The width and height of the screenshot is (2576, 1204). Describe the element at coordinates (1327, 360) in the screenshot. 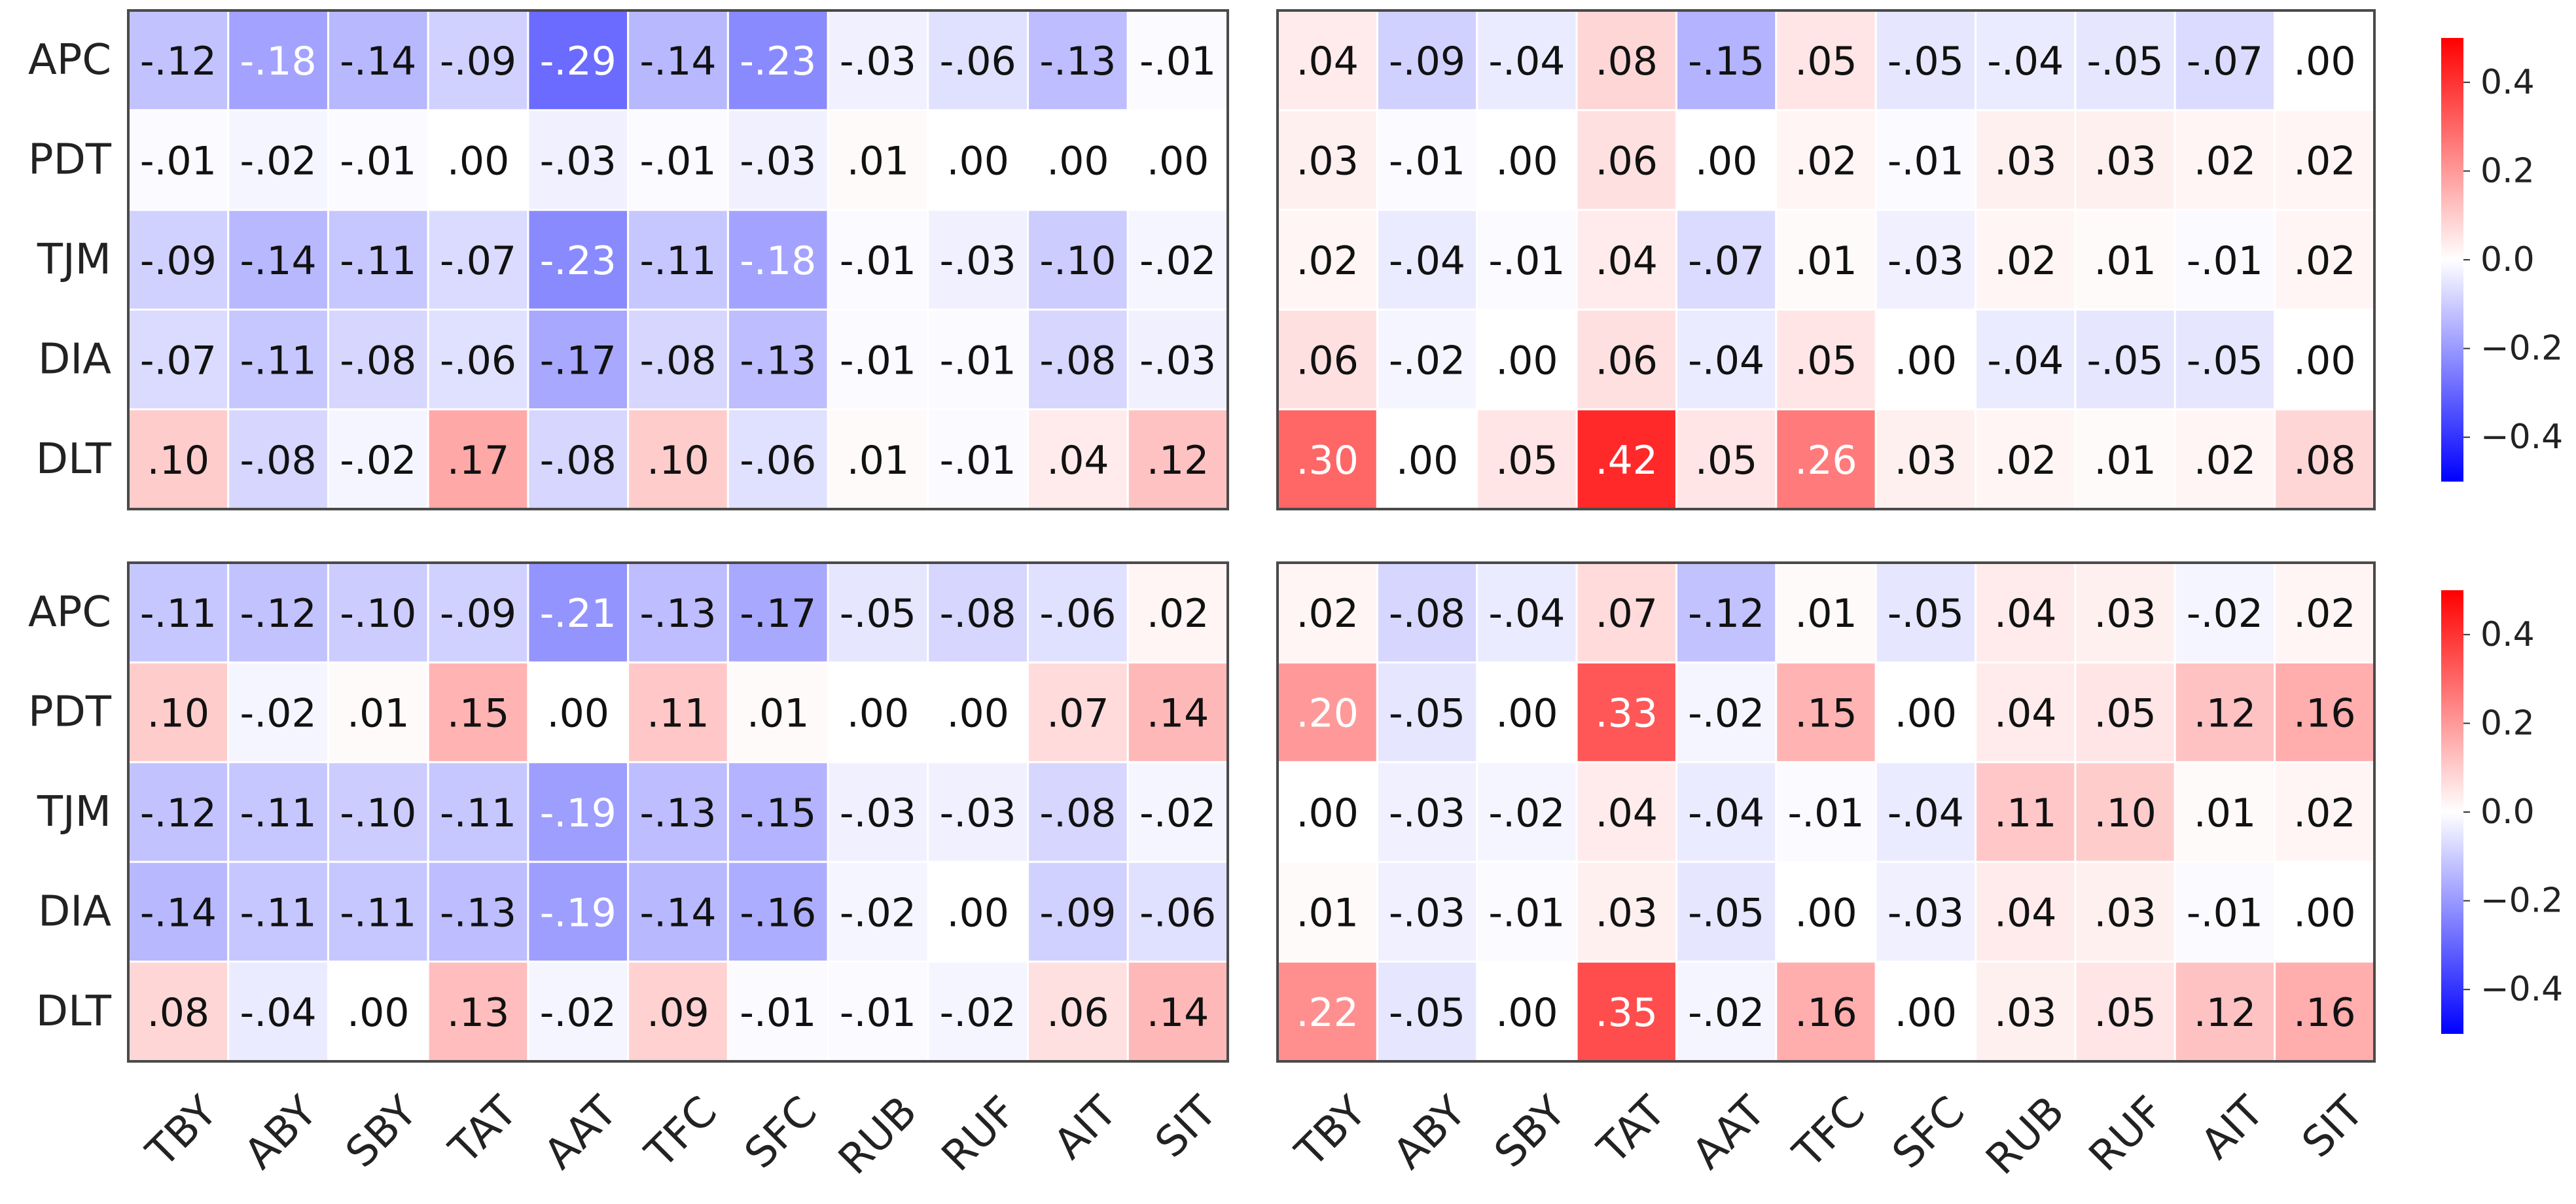

I see `cell-value-label: .06` at that location.